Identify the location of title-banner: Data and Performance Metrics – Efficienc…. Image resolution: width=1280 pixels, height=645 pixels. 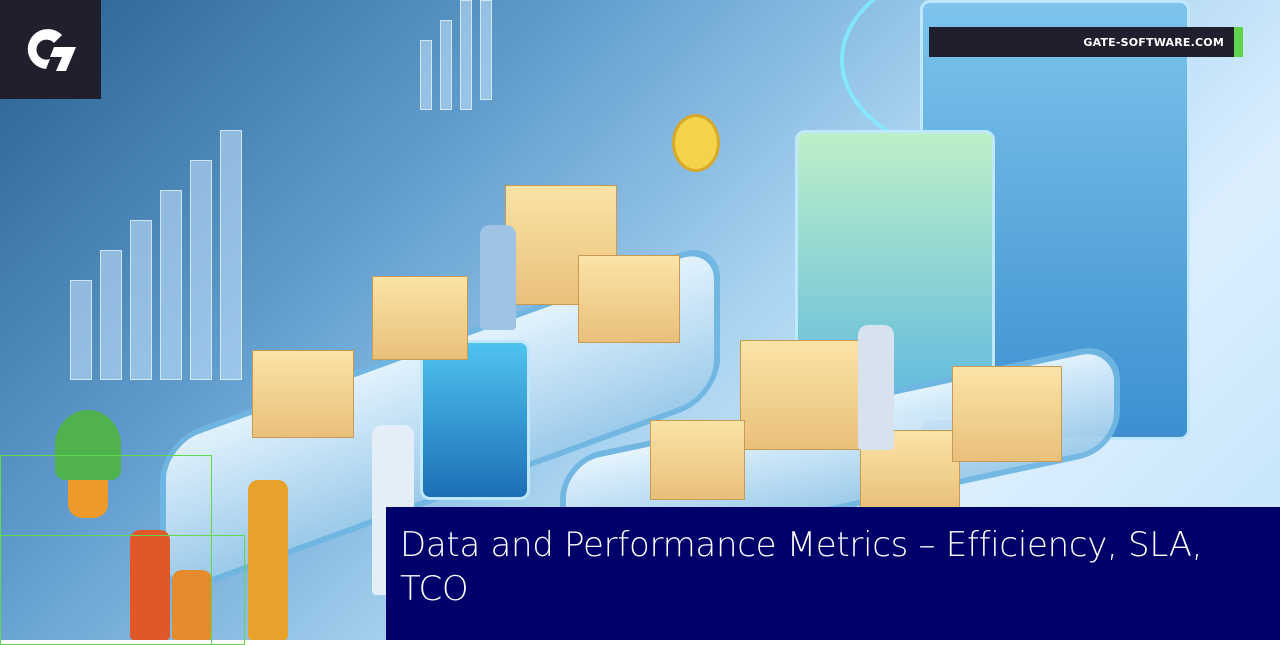
(833, 573).